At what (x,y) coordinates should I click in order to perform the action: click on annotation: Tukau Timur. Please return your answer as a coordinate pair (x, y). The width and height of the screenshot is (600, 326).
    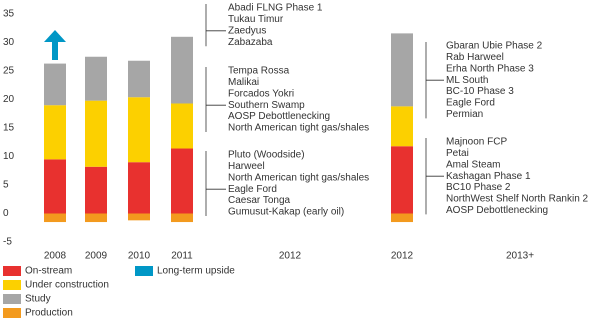
    Looking at the image, I should click on (256, 19).